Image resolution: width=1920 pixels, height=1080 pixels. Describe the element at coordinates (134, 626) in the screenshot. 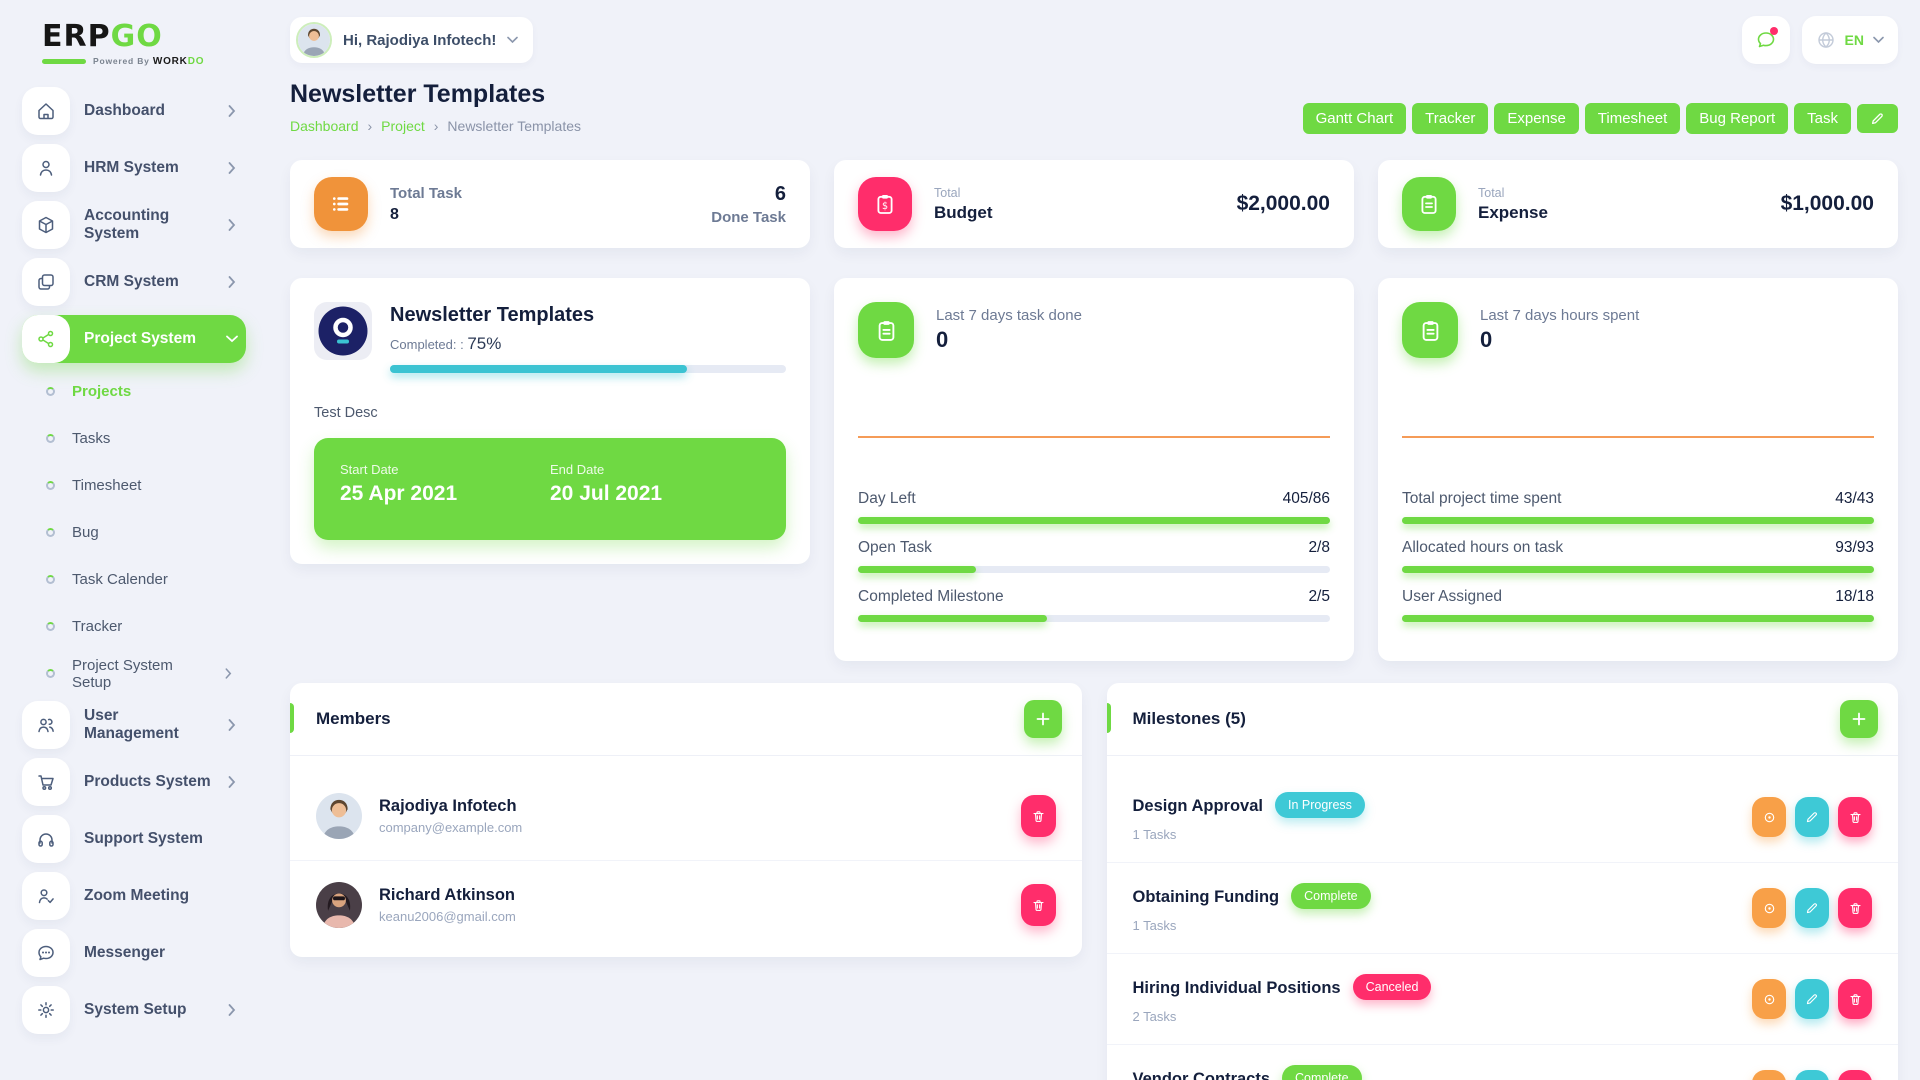

I see `sidebar-subitem-tracker: Tracker` at that location.